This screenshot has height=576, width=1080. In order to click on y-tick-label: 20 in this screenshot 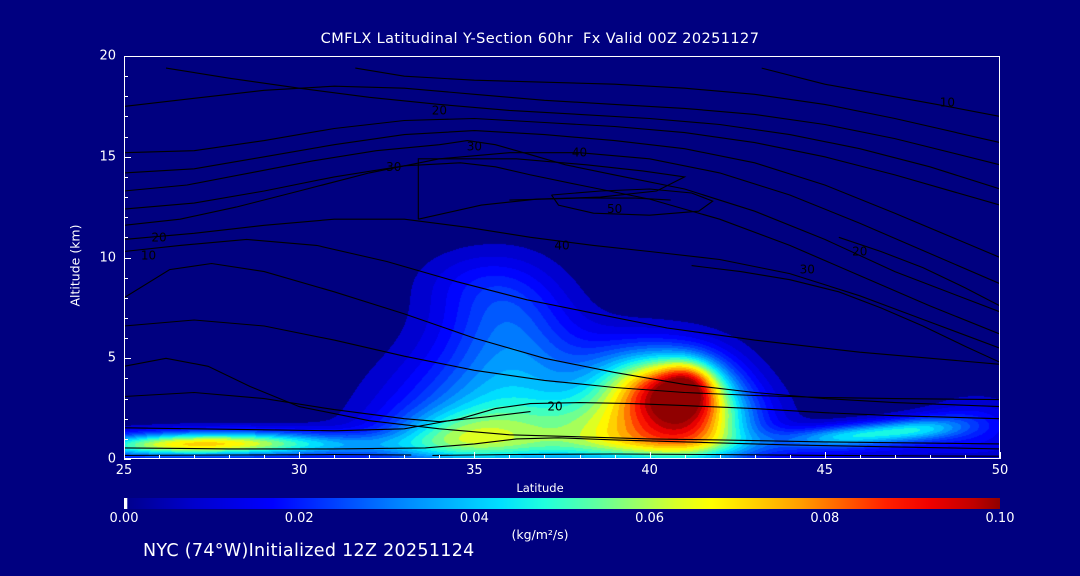, I will do `click(107, 56)`.